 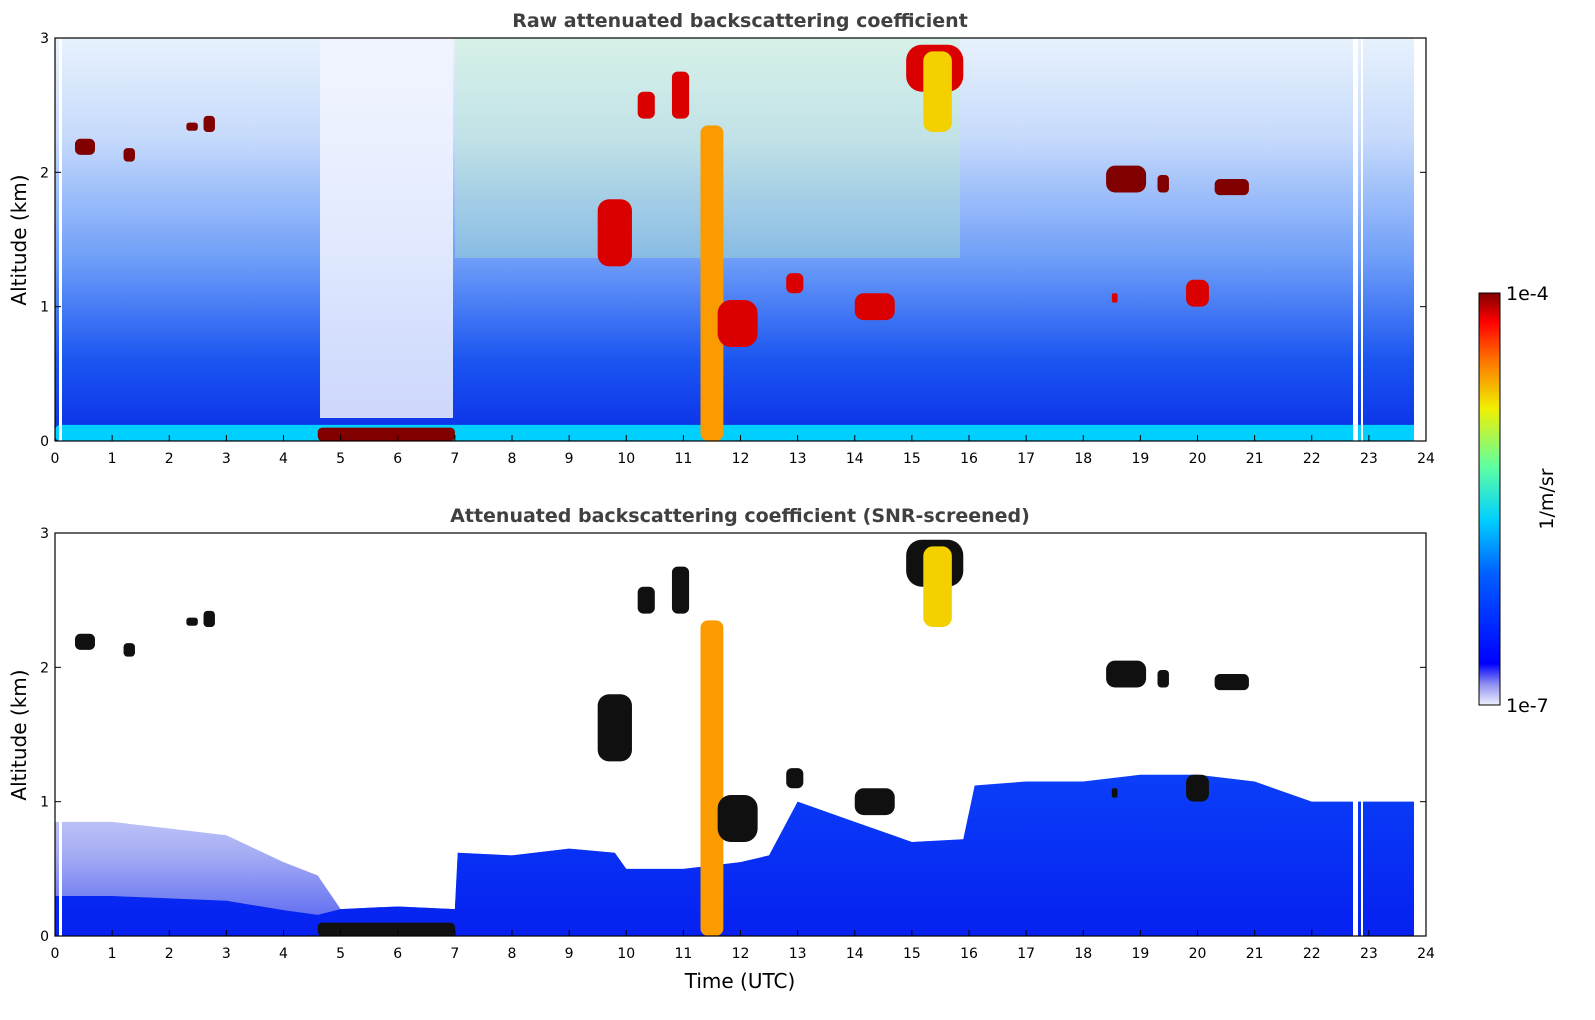 What do you see at coordinates (1489, 499) in the screenshot?
I see `colorbar-gradient` at bounding box center [1489, 499].